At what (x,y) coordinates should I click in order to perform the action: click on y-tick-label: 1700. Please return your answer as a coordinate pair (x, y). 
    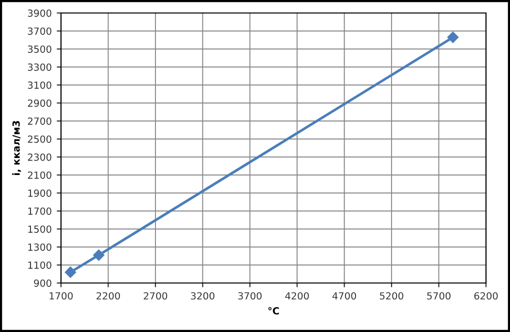
    Looking at the image, I should click on (40, 211).